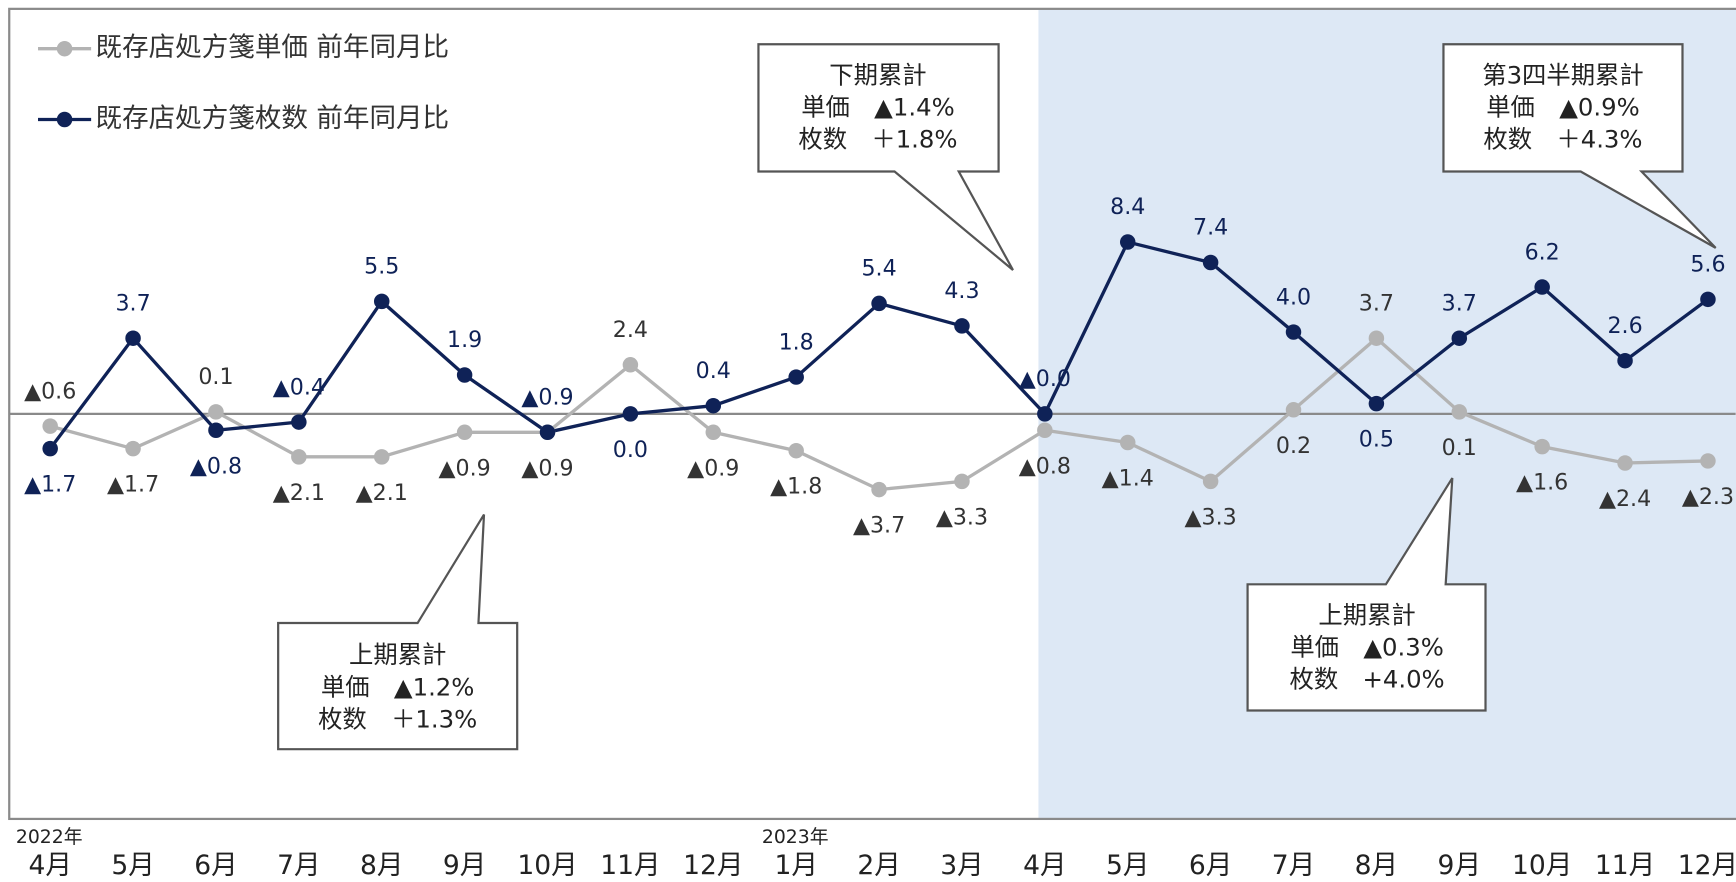 The image size is (1736, 882). What do you see at coordinates (630, 450) in the screenshot?
I see `data-label: 0.0` at bounding box center [630, 450].